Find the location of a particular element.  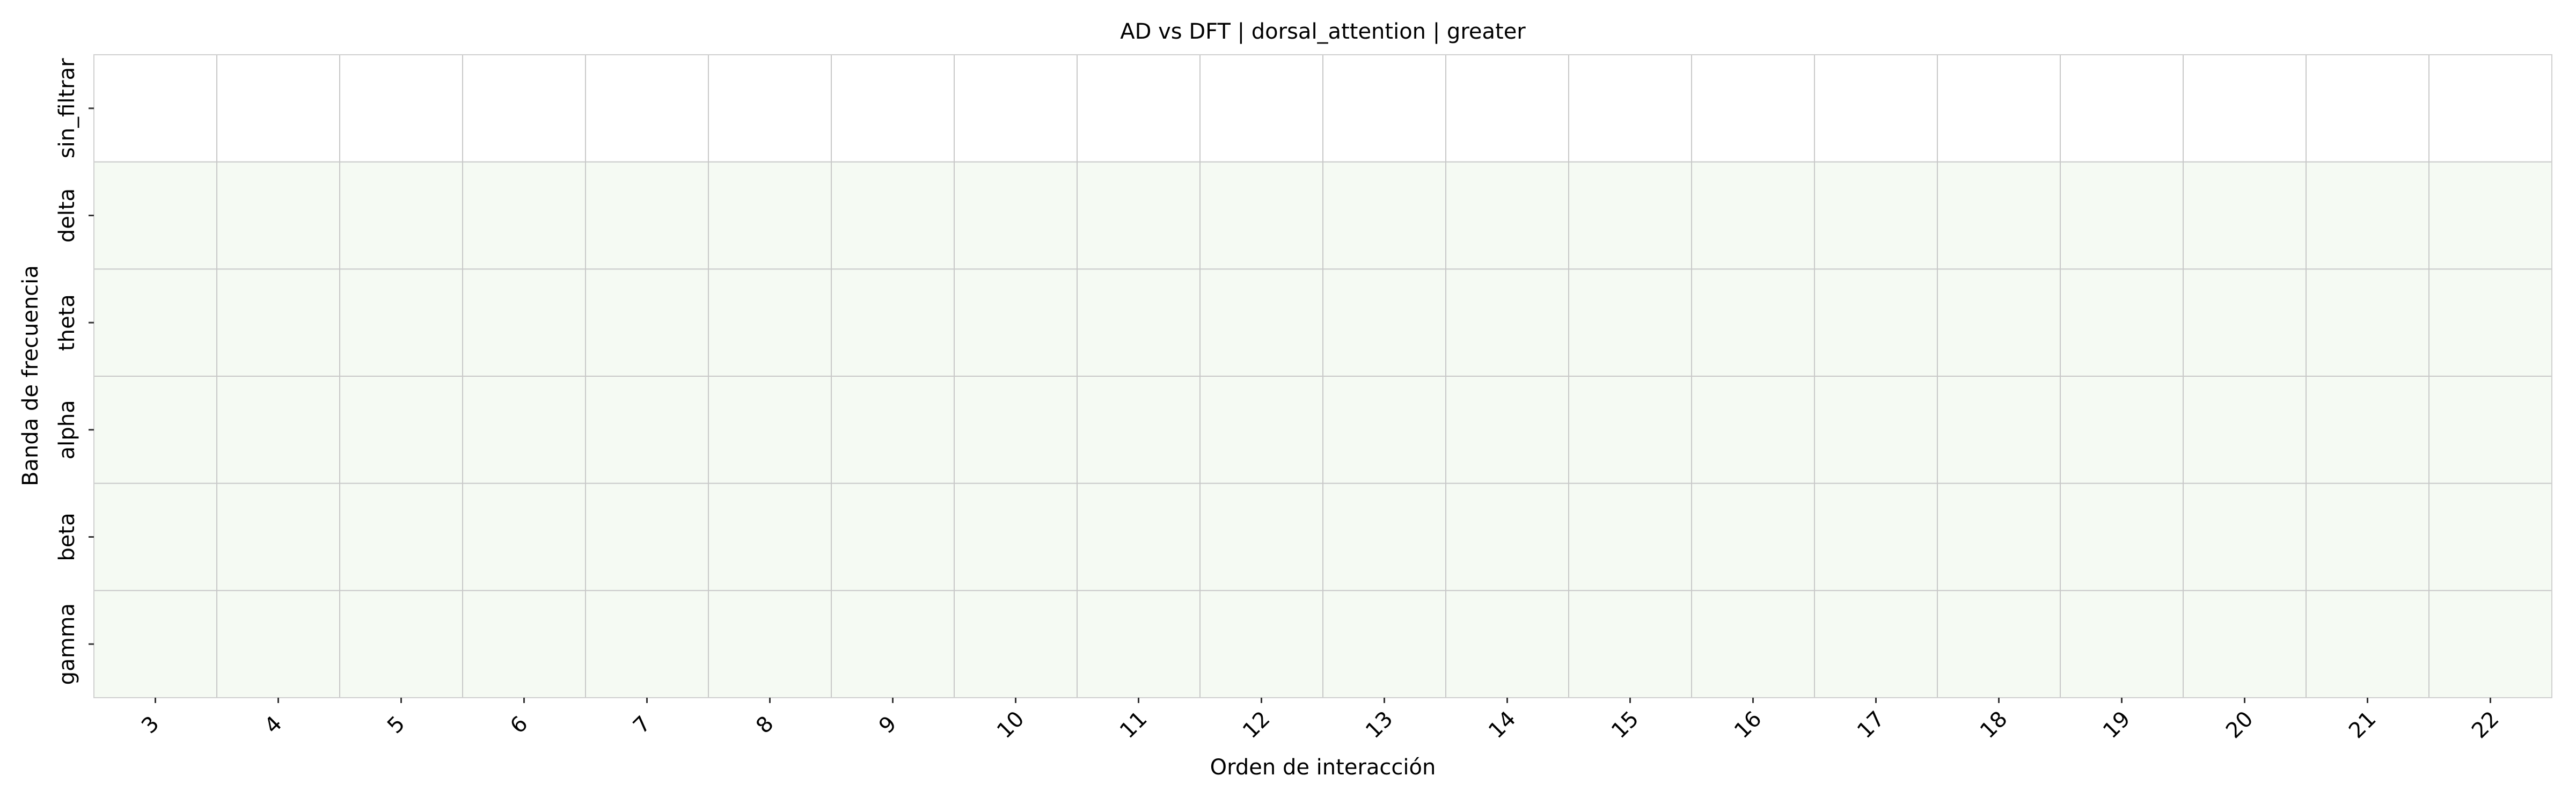

y-tick-label-theta: theta is located at coordinates (67, 322).